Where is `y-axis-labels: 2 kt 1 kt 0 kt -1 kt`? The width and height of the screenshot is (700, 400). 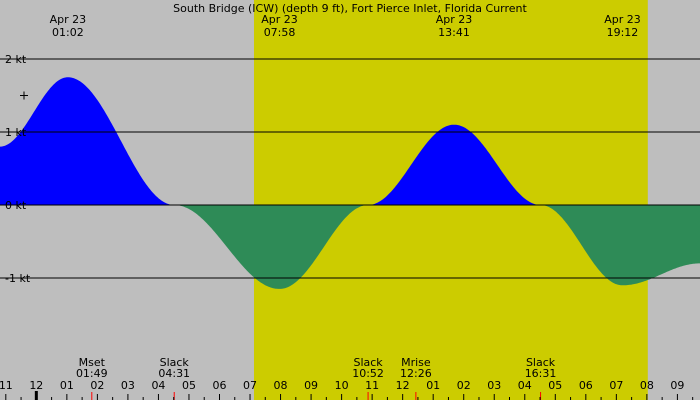
y-axis-labels: 2 kt 1 kt 0 kt -1 kt is located at coordinates (18, 169).